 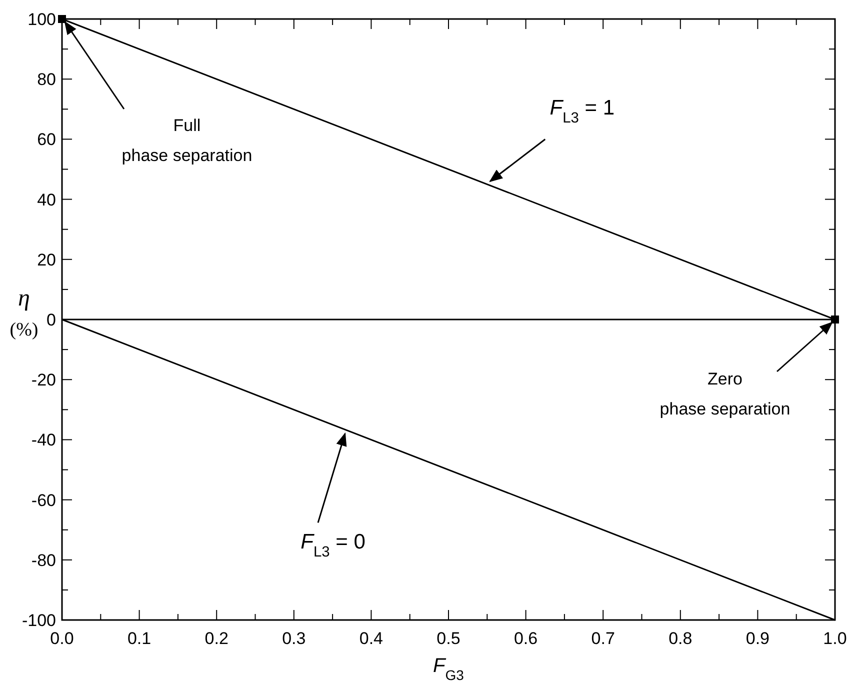 I want to click on y-tick-label: -40, so click(x=43, y=440).